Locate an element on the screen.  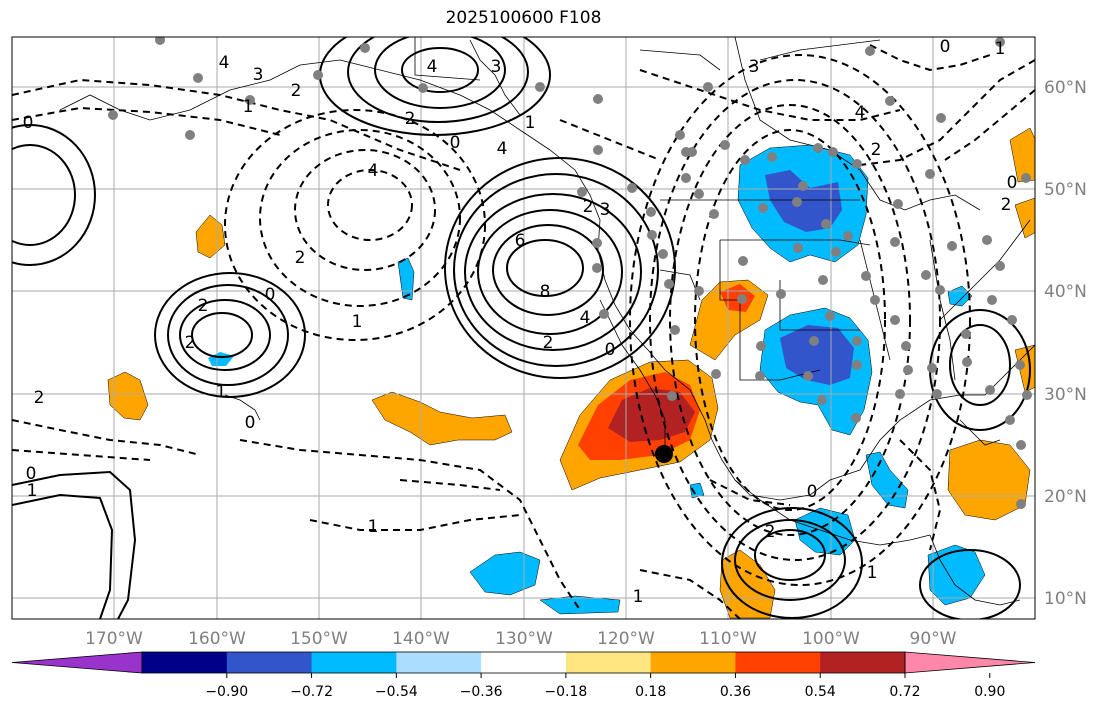
colorbar-tick-label: −0.72 is located at coordinates (311, 692).